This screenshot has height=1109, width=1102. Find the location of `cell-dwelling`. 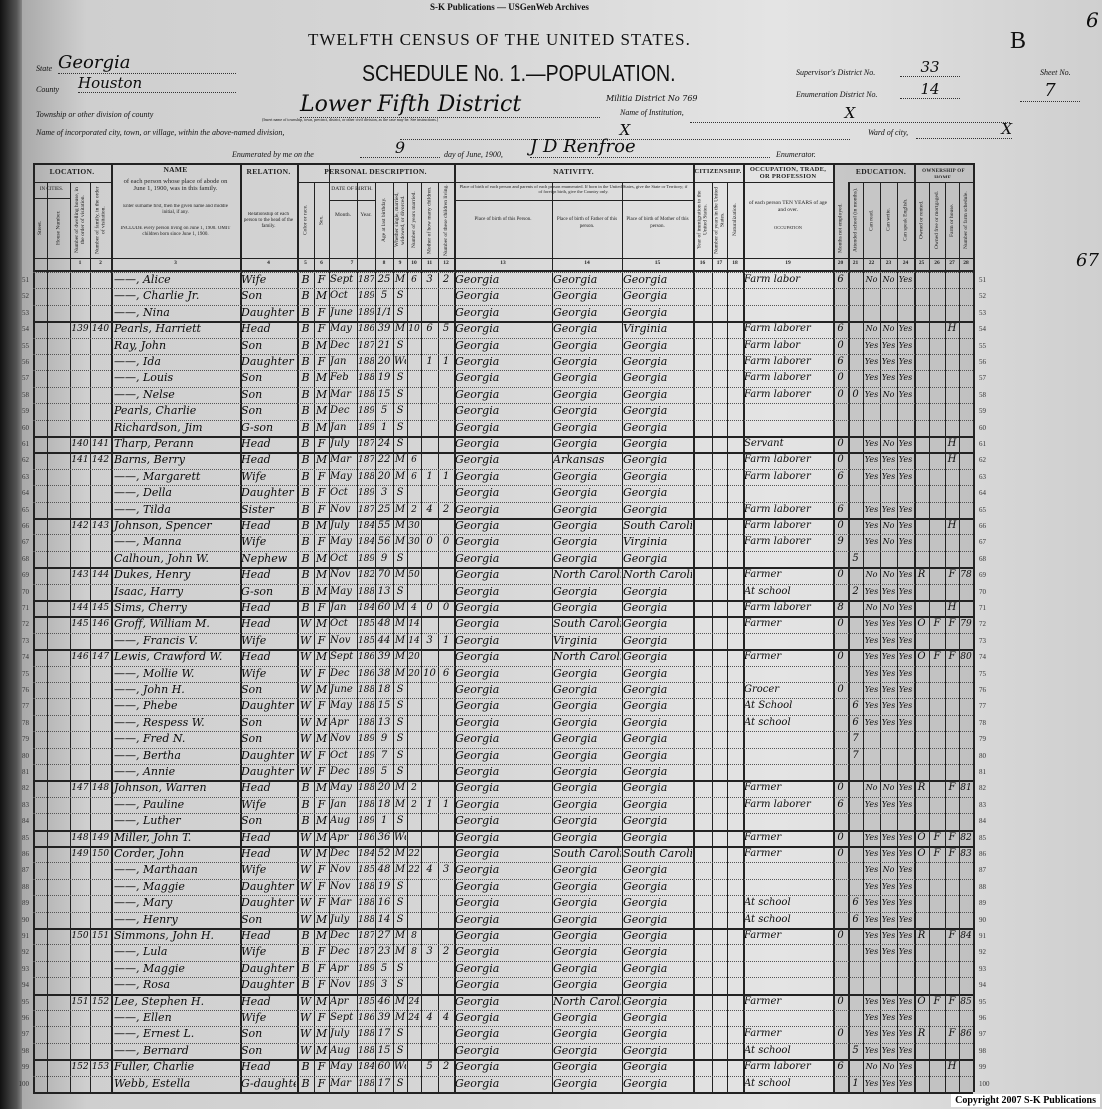

cell-dwelling is located at coordinates (80, 493).